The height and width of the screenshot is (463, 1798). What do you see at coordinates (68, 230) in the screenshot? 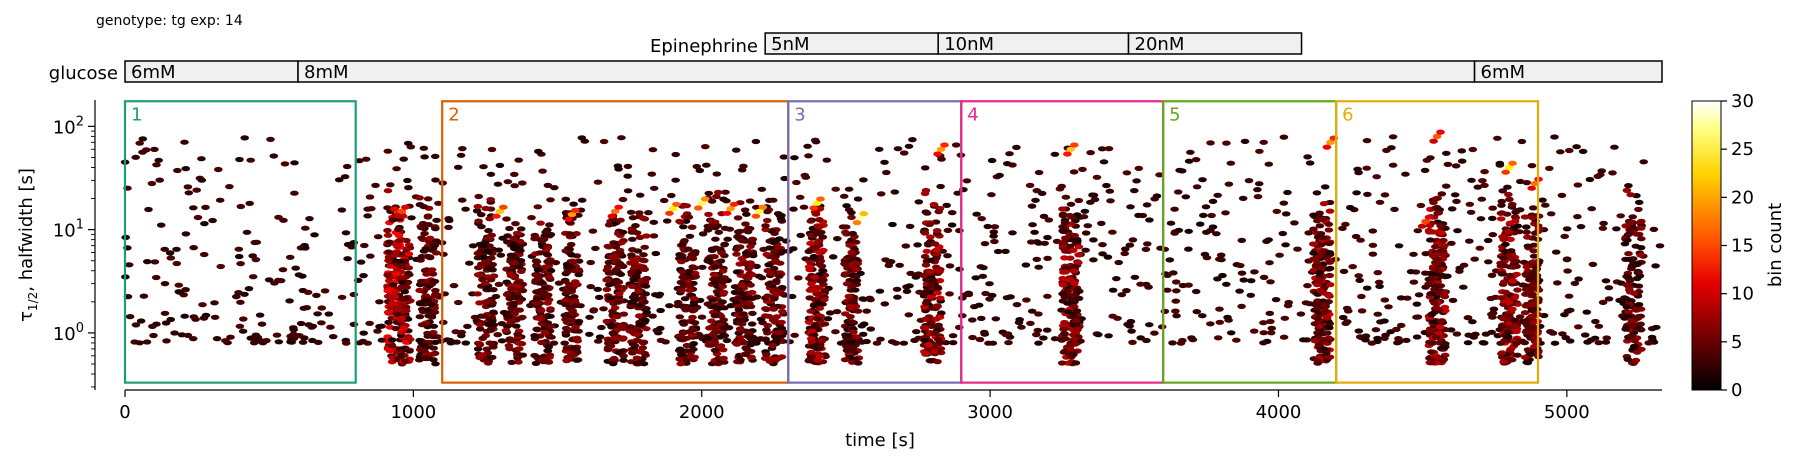
I see `y-tick-label: 101` at bounding box center [68, 230].